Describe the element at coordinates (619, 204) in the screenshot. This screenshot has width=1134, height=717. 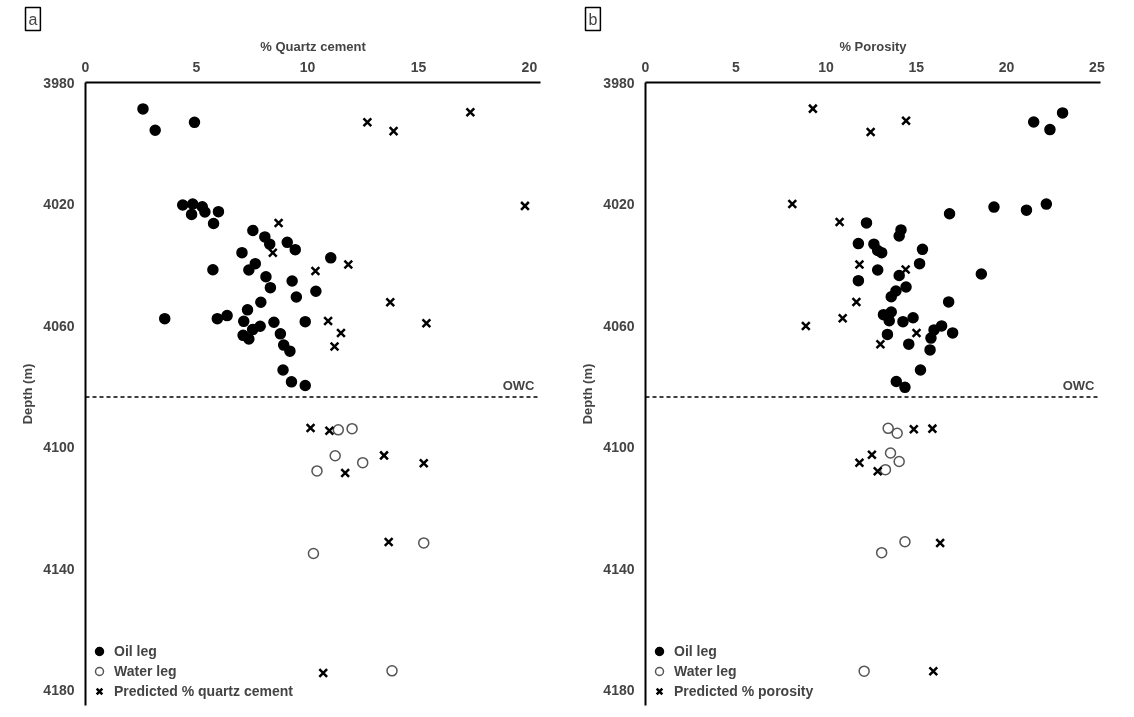
I see `y-tick-label: 4020` at that location.